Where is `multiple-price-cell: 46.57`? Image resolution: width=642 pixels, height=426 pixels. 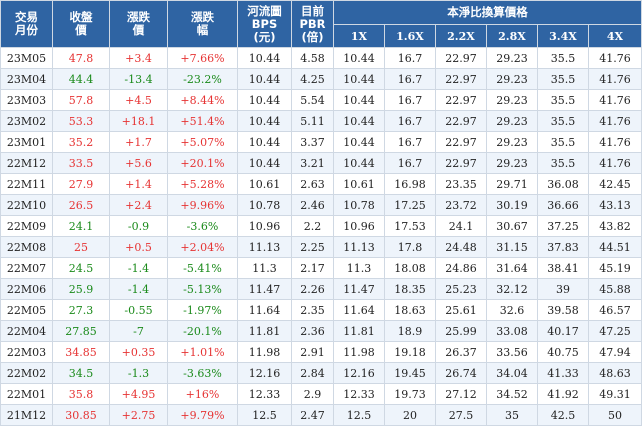
multiple-price-cell: 46.57 is located at coordinates (614, 310).